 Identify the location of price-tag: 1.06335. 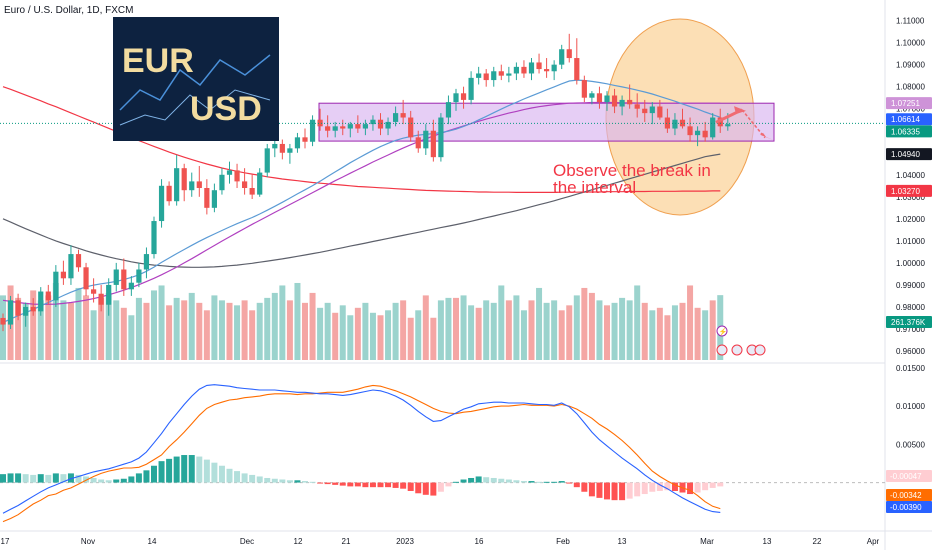
(909, 131).